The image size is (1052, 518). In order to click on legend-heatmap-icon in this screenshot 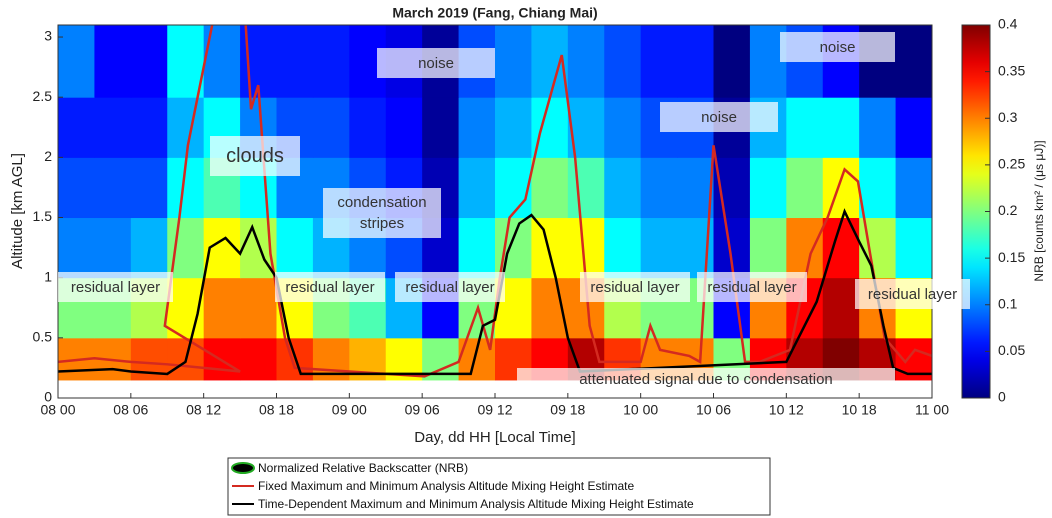, I will do `click(243, 468)`.